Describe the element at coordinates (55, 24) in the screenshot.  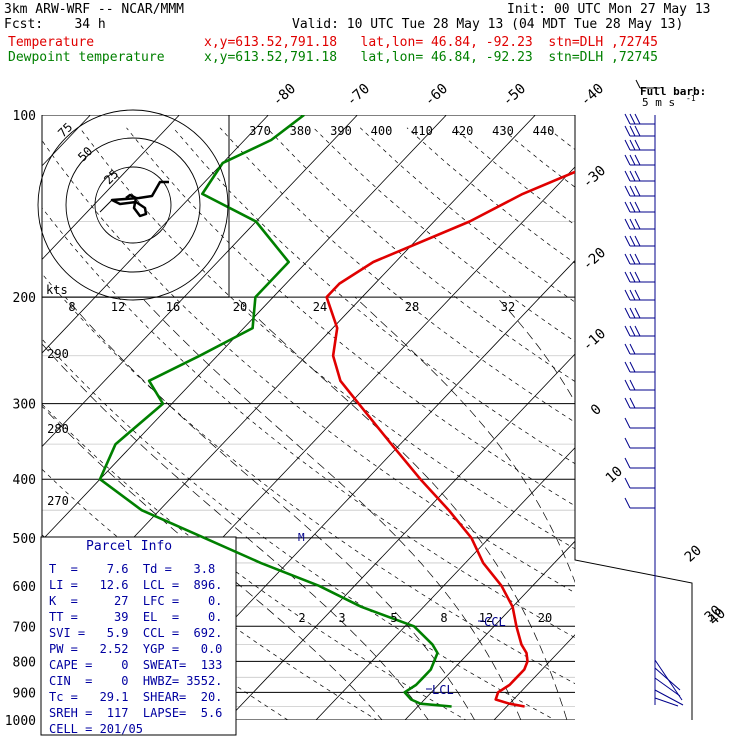
I see `forecast-hour: Fcst: 34 h` at that location.